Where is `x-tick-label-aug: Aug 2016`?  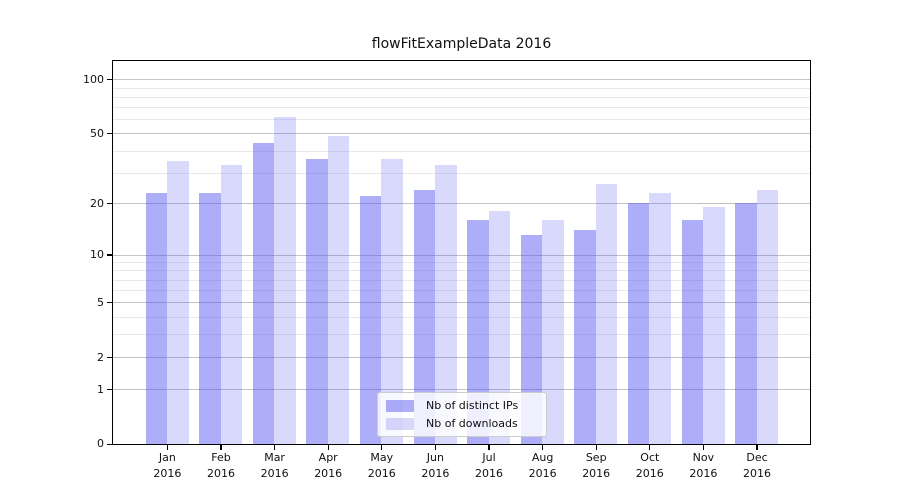
x-tick-label-aug: Aug 2016 is located at coordinates (543, 466).